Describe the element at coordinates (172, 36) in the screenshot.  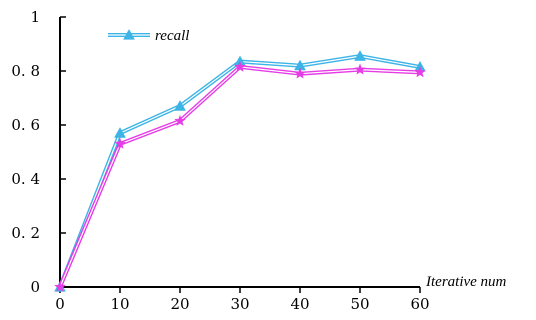
I see `legend-label: recall` at that location.